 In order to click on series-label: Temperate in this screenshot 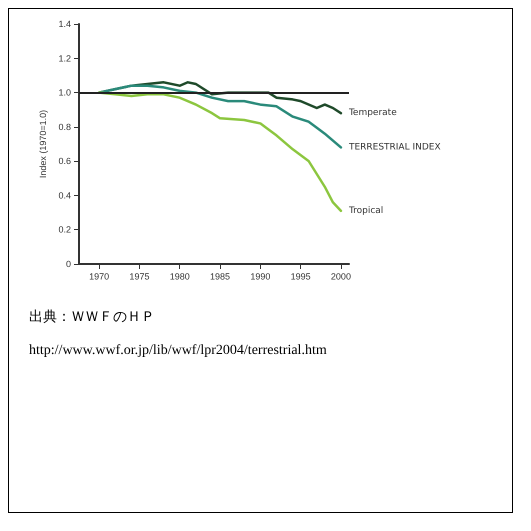, I will do `click(373, 113)`.